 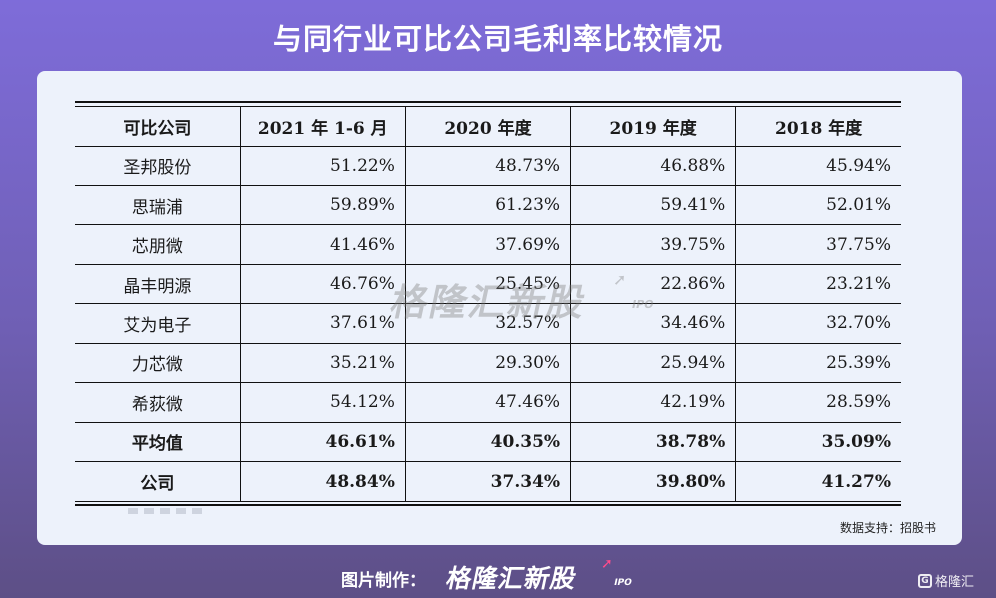 I want to click on watermark-ipo: IPO, so click(x=642, y=304).